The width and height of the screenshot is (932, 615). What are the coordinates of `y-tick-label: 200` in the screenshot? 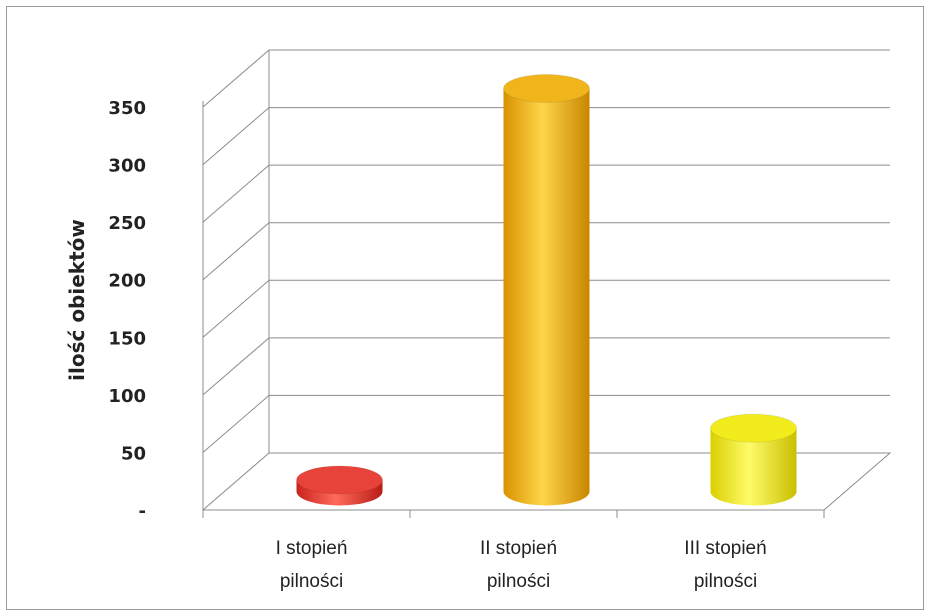 It's located at (127, 281).